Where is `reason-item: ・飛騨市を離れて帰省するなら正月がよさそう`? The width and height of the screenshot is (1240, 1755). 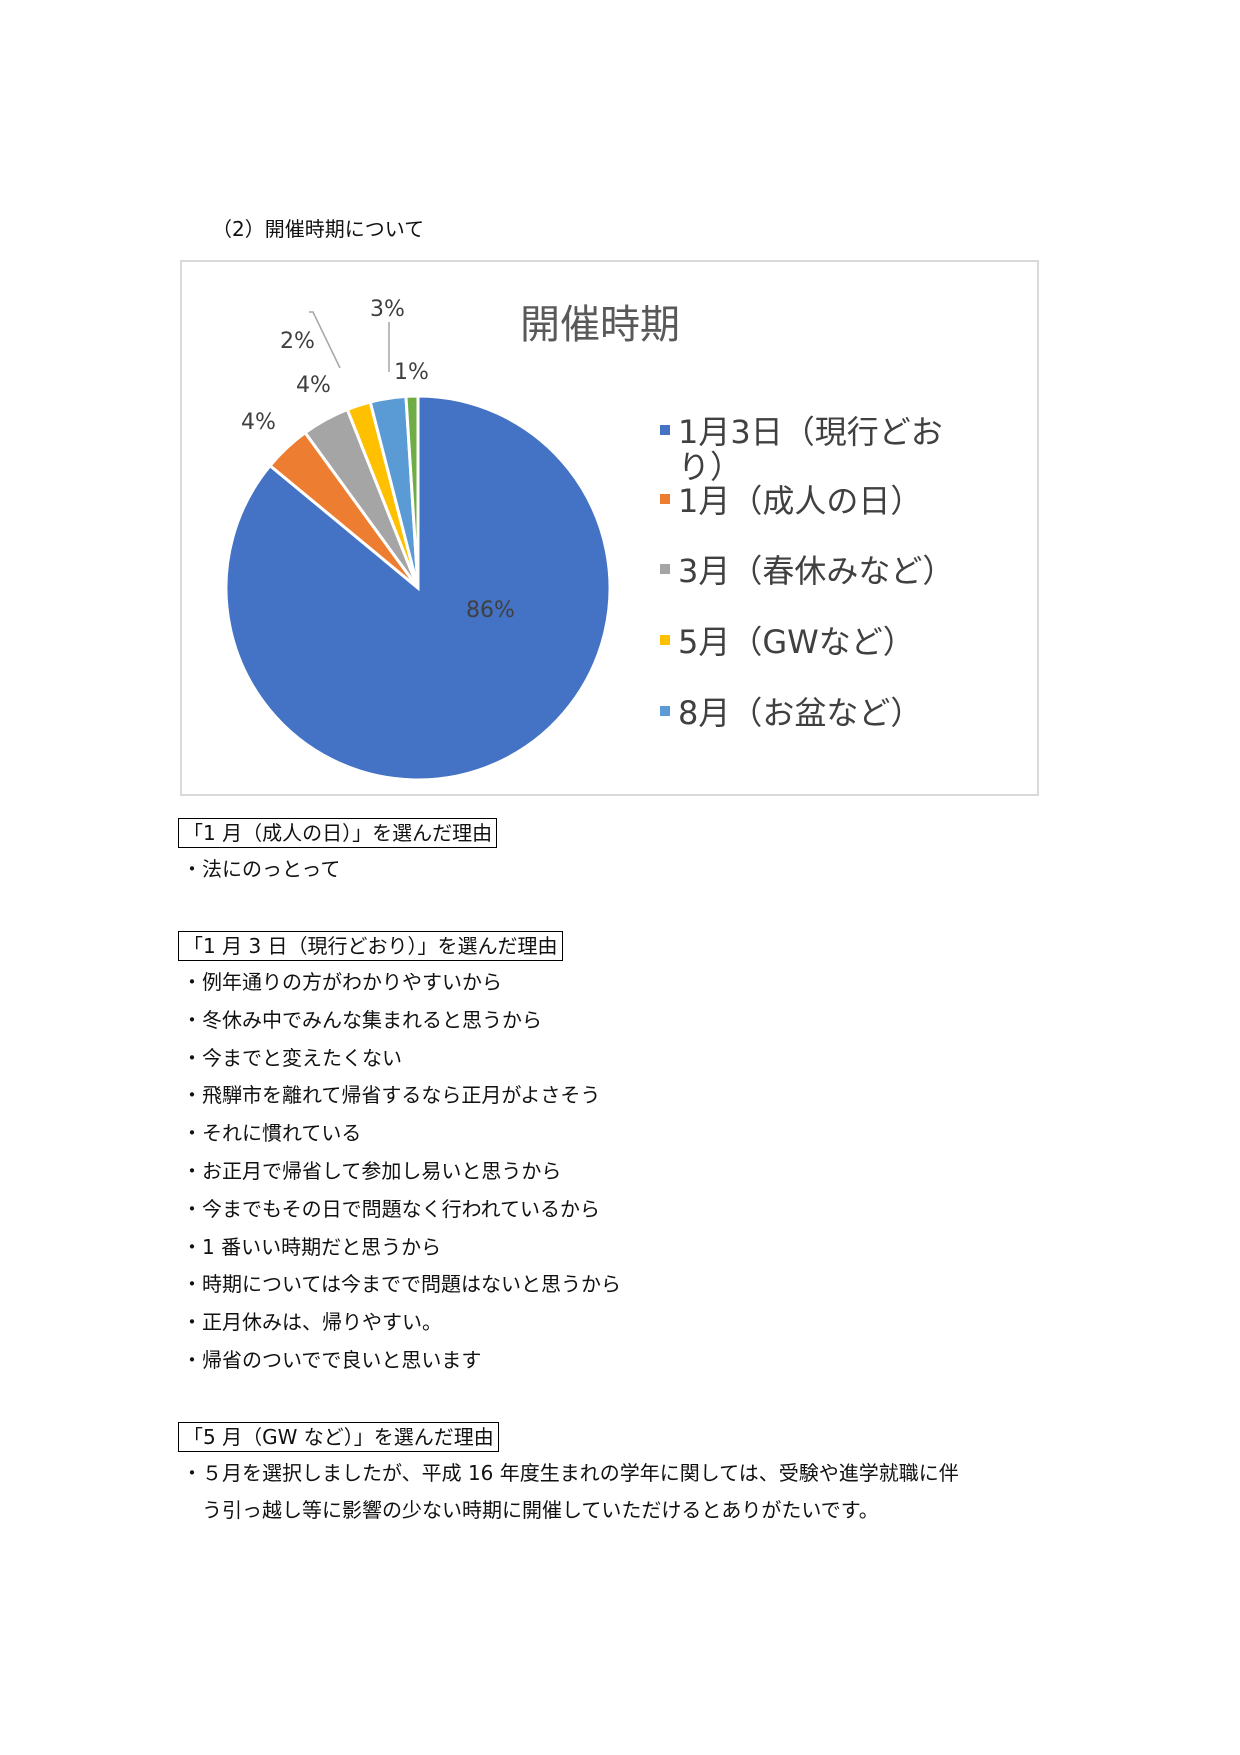
reason-item: ・飛騨市を離れて帰省するなら正月がよさそう is located at coordinates (391, 1095).